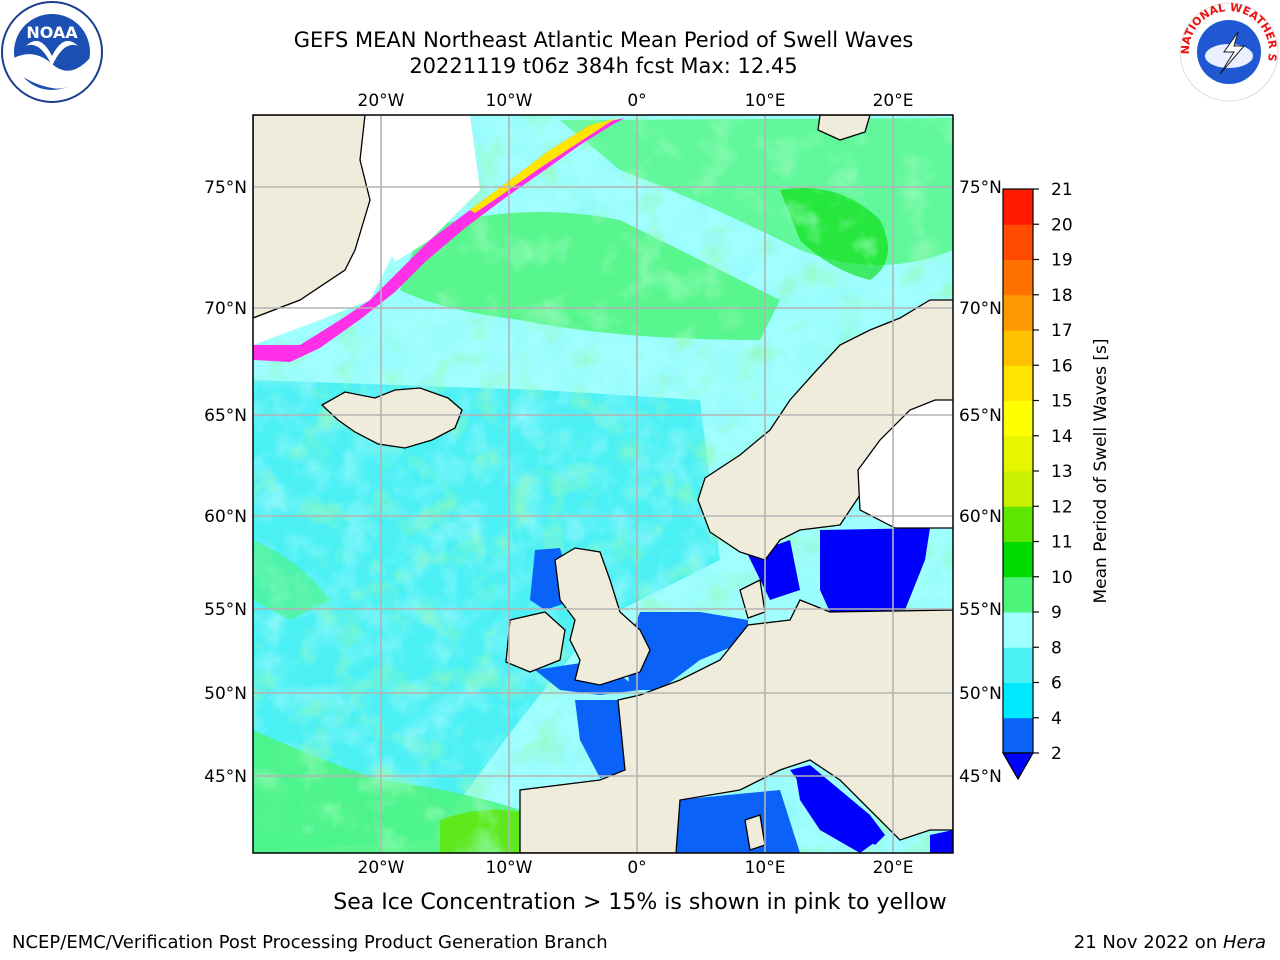  Describe the element at coordinates (893, 868) in the screenshot. I see `lon-label-bottom: 20°E` at that location.